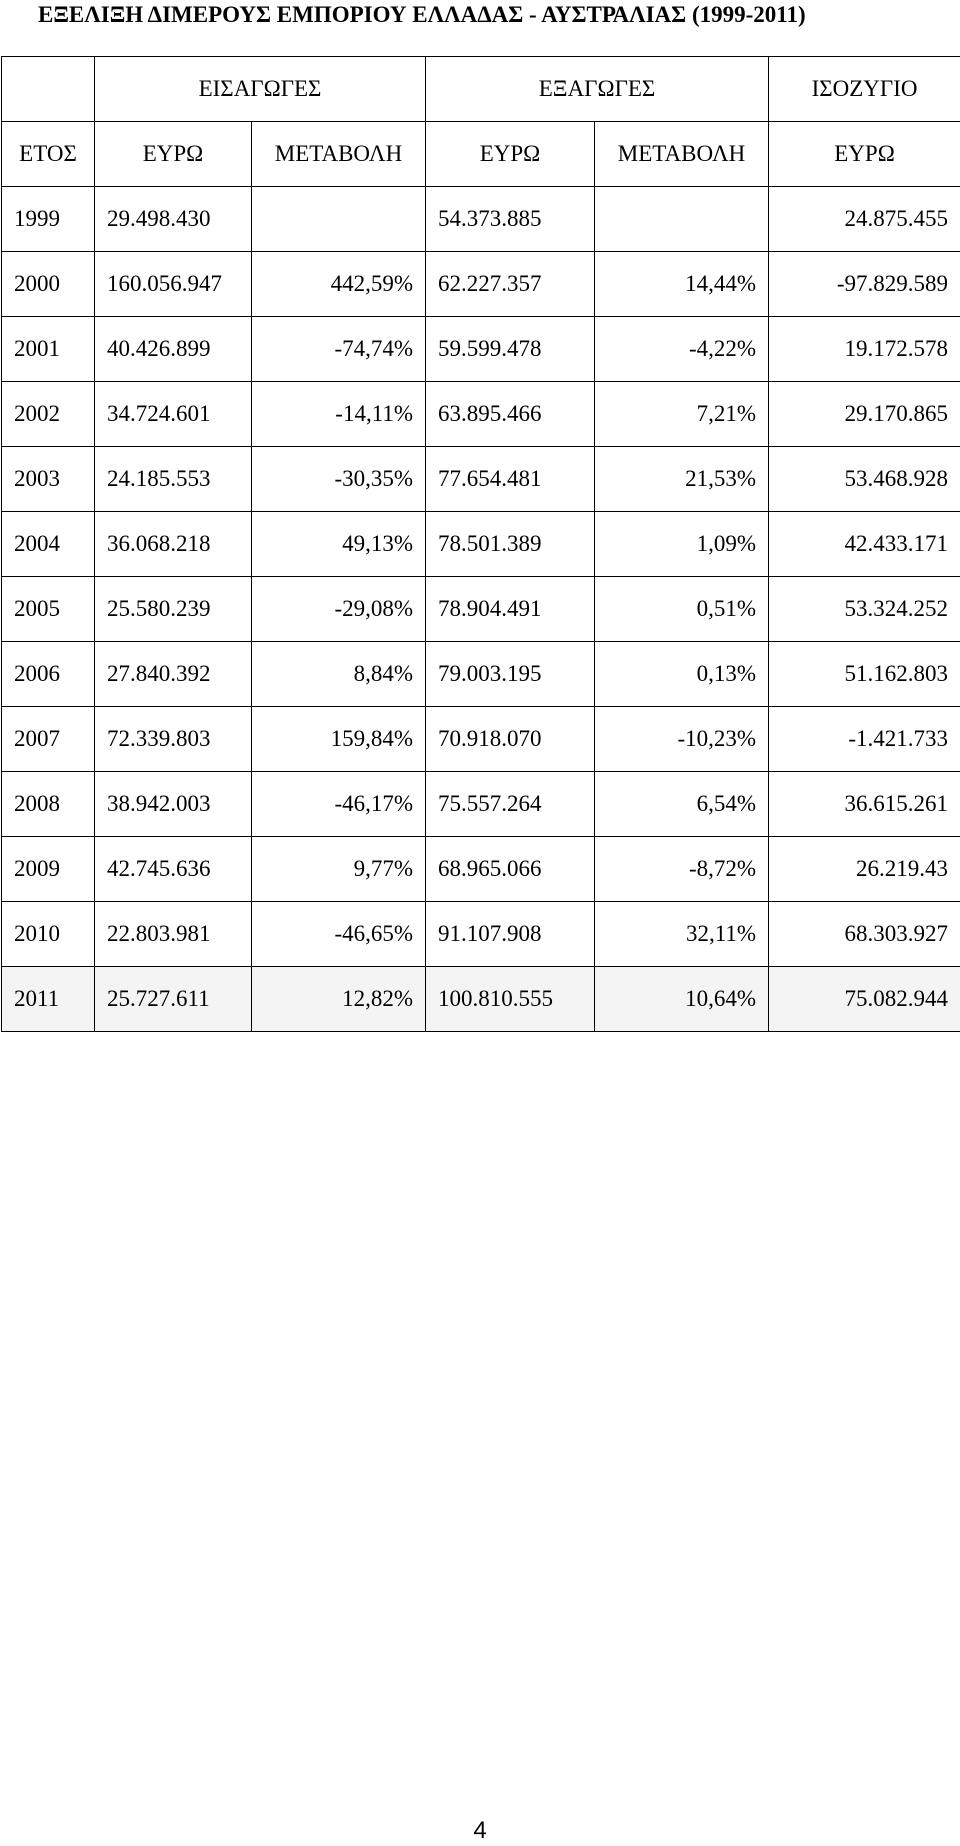  Describe the element at coordinates (338, 544) in the screenshot. I see `imports-change-cell: 49,13%` at that location.